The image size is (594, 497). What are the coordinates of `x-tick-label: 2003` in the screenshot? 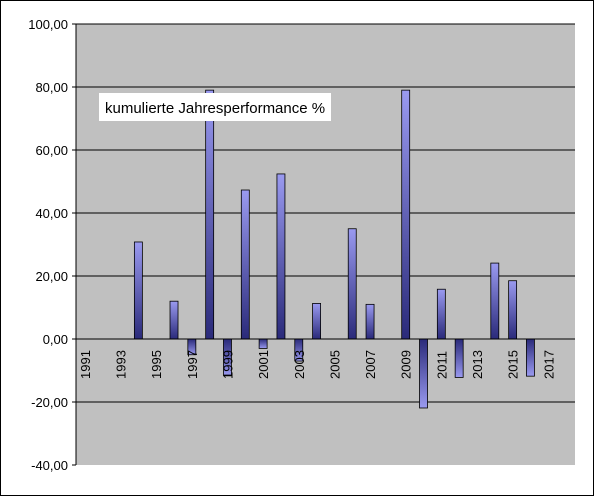 It's located at (299, 364).